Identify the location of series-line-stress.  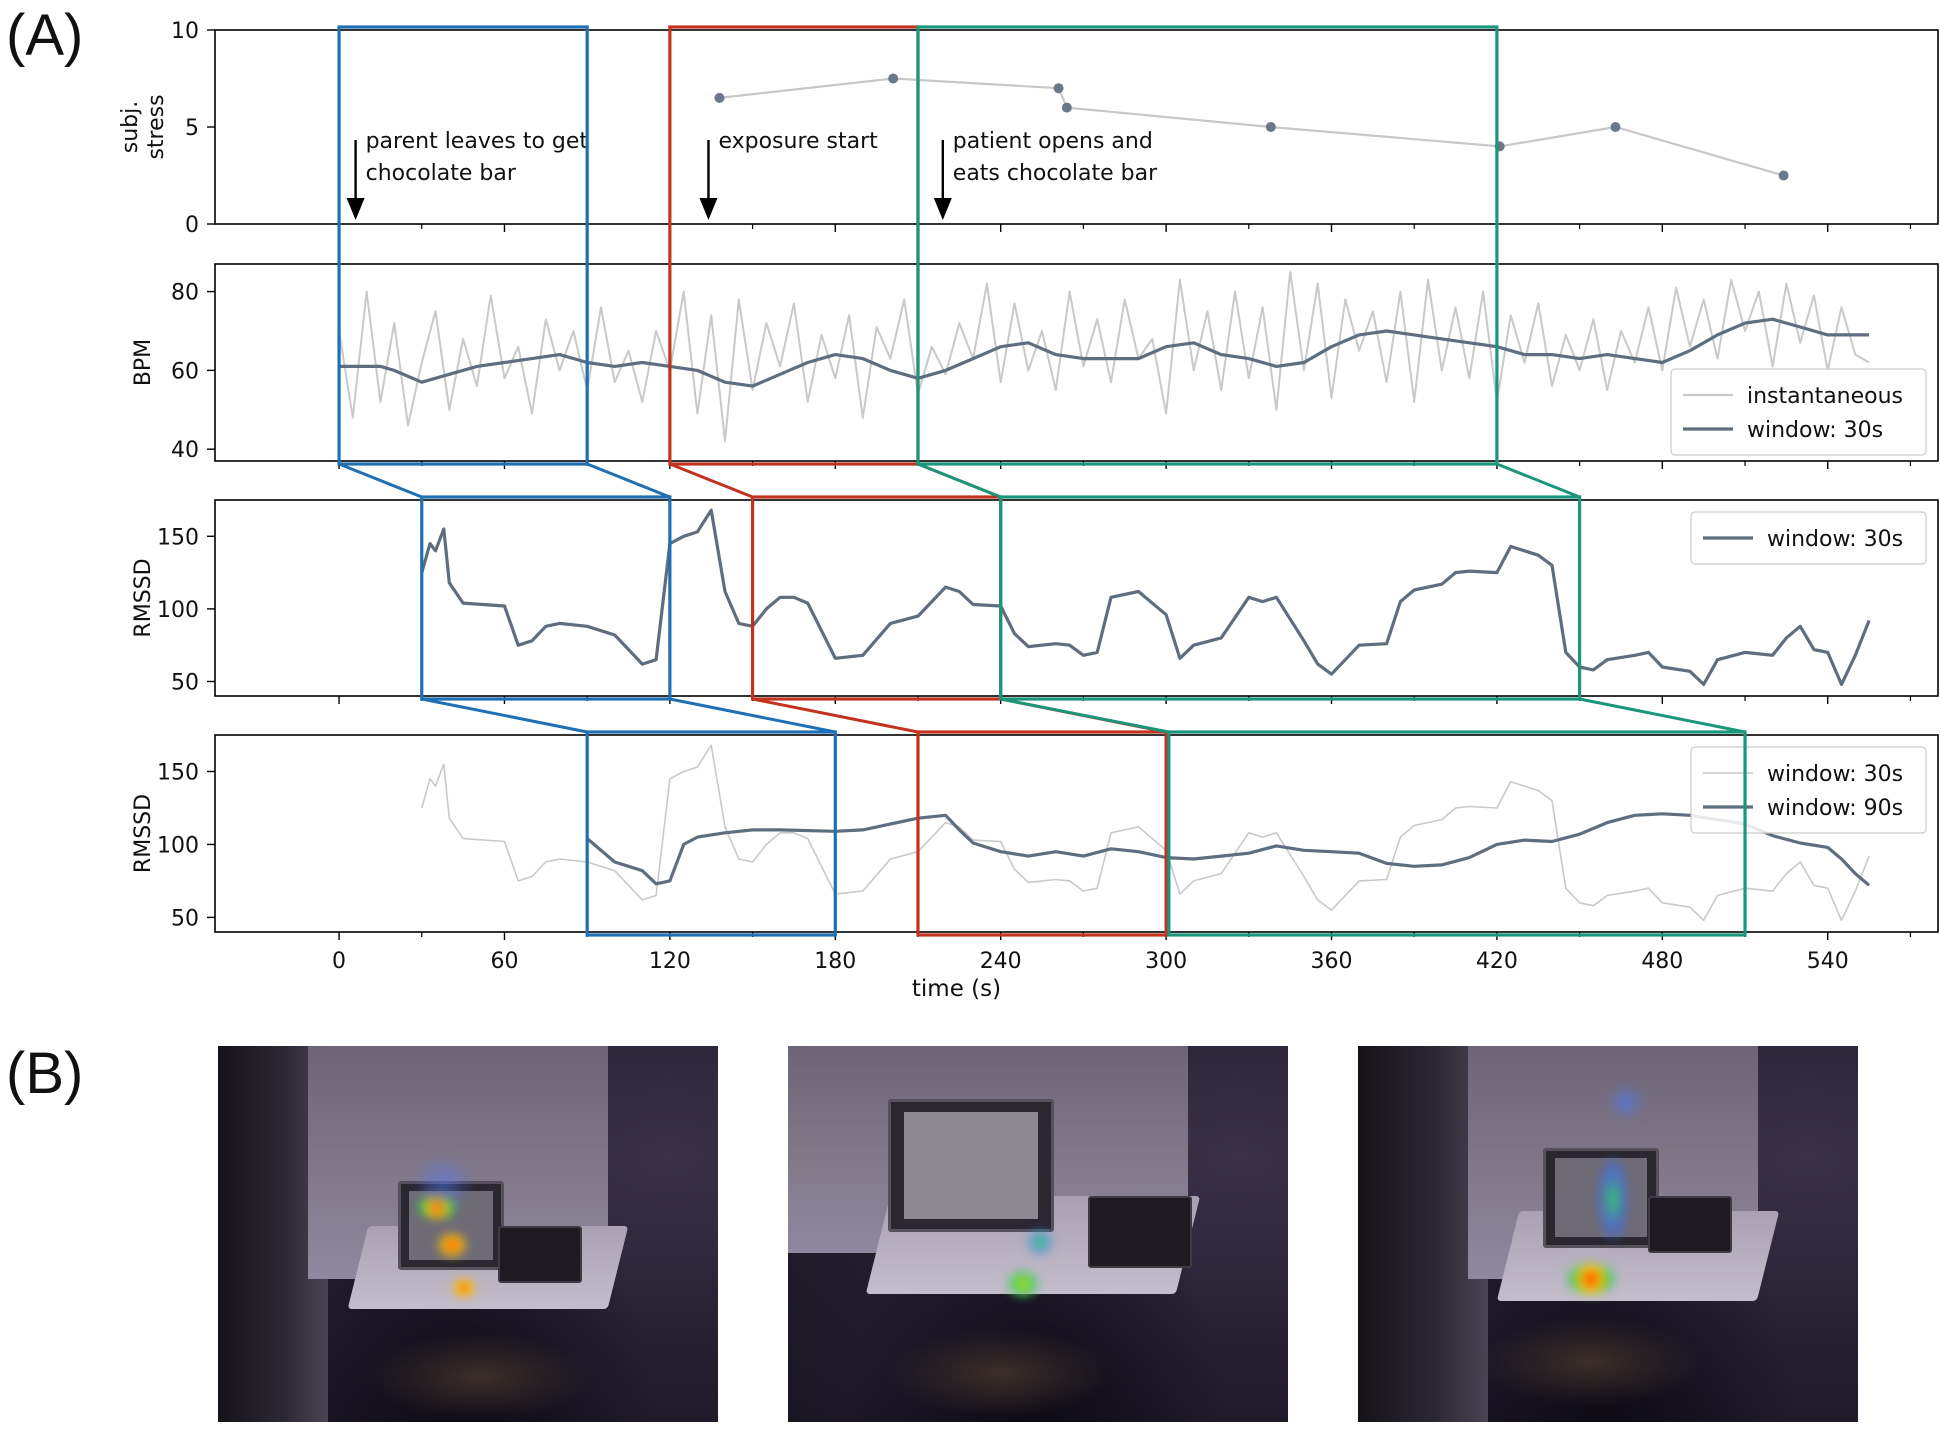
(1251, 127).